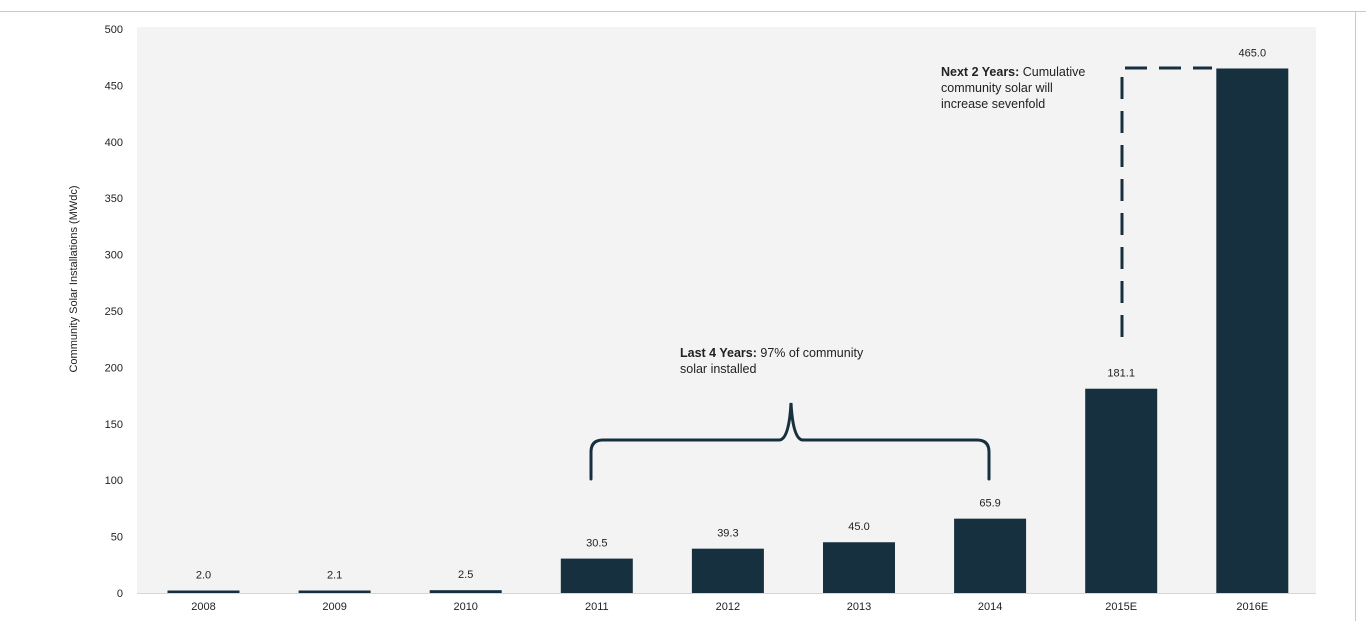 This screenshot has width=1366, height=621. What do you see at coordinates (114, 425) in the screenshot?
I see `y-tick-label: 150` at bounding box center [114, 425].